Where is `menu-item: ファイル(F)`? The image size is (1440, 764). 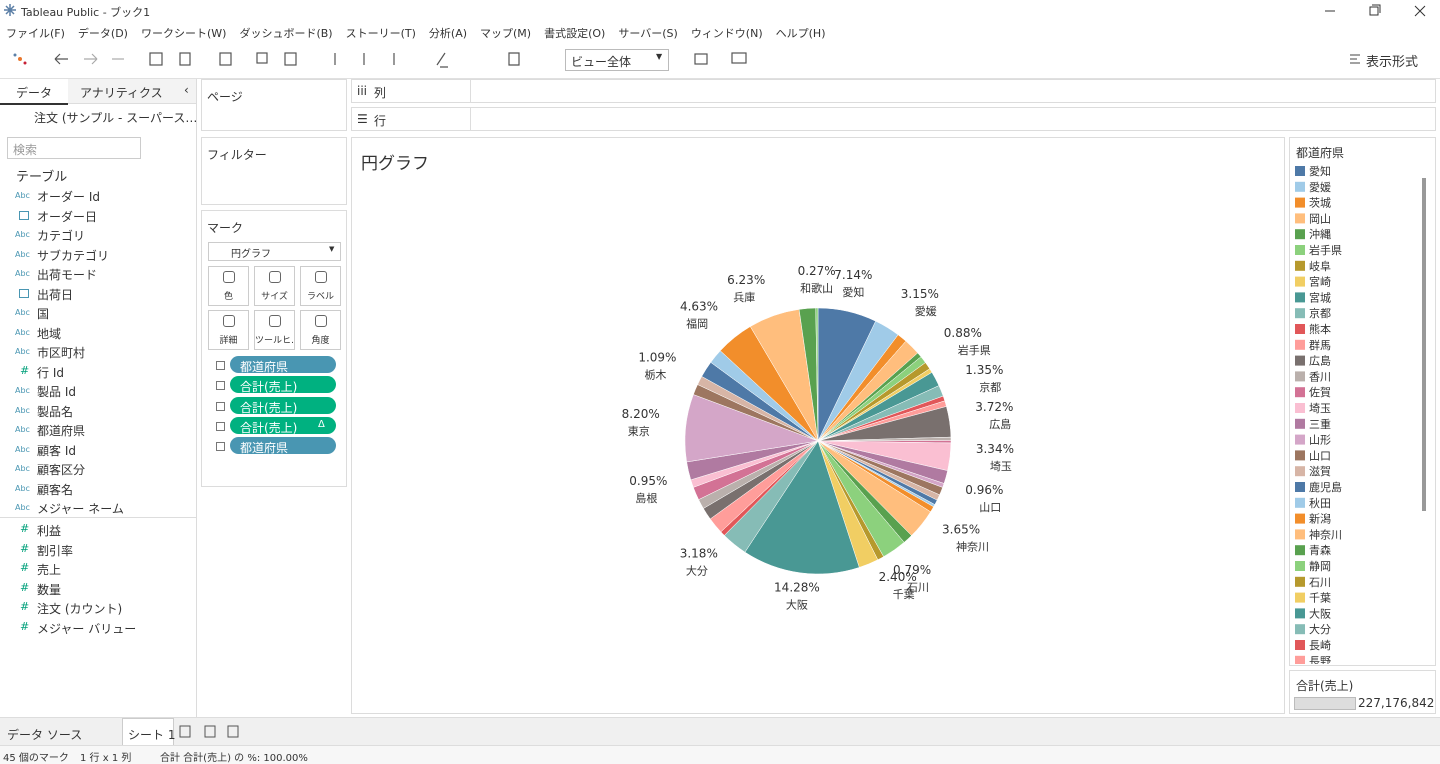
menu-item: ファイル(F) is located at coordinates (35, 33).